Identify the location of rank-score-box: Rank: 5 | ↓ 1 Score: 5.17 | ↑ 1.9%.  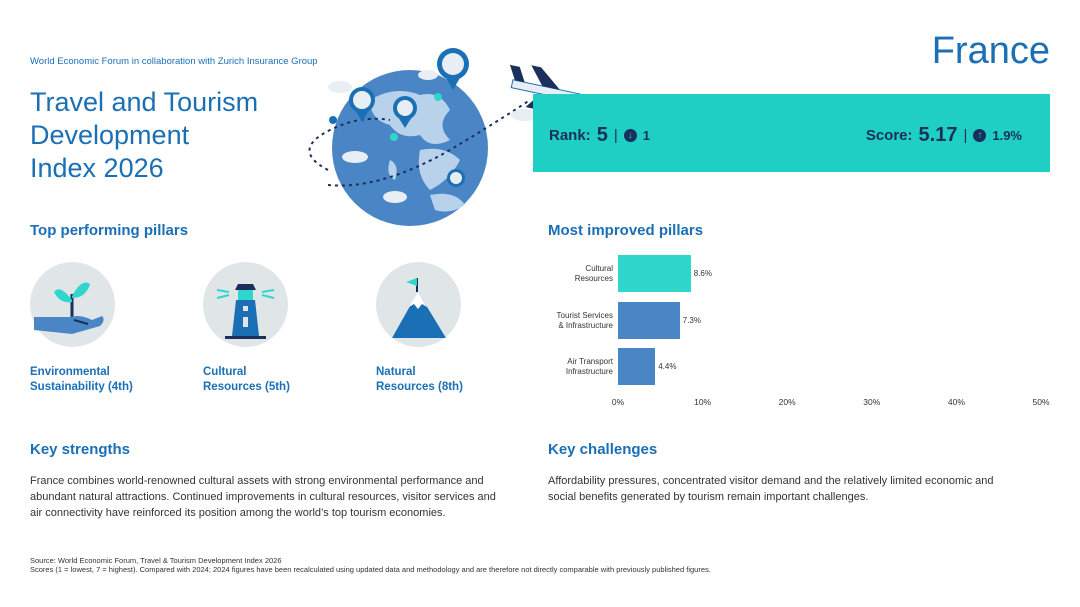
(791, 133).